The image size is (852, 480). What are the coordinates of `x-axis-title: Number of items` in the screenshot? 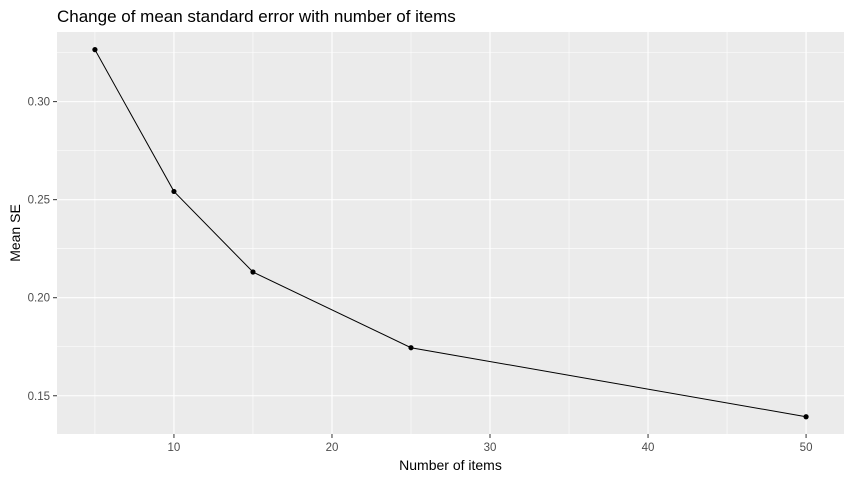 It's located at (450, 465).